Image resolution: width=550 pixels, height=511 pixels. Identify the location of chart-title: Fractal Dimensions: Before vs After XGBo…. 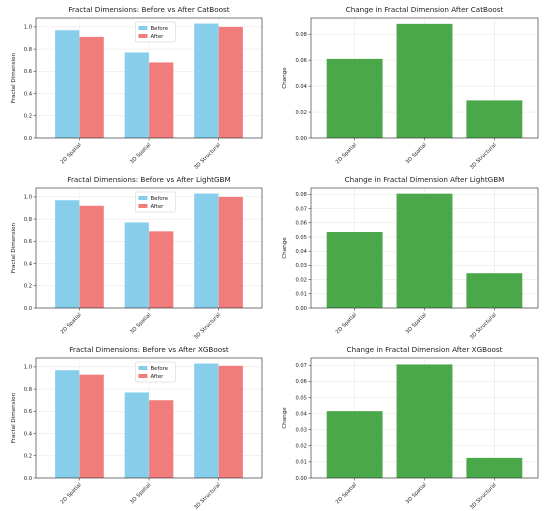
(149, 349).